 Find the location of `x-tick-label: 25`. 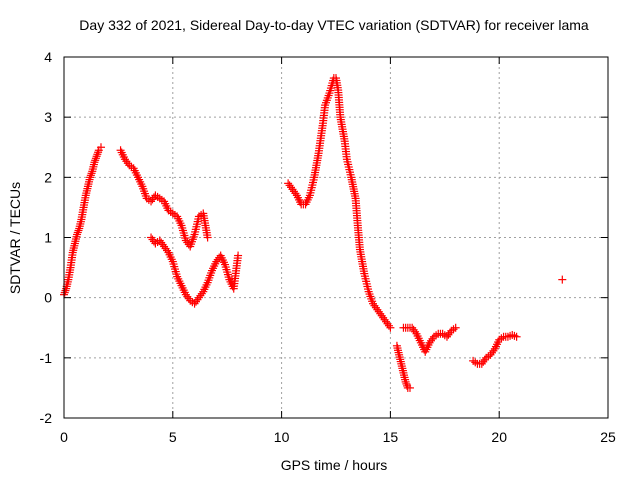

x-tick-label: 25 is located at coordinates (608, 437).